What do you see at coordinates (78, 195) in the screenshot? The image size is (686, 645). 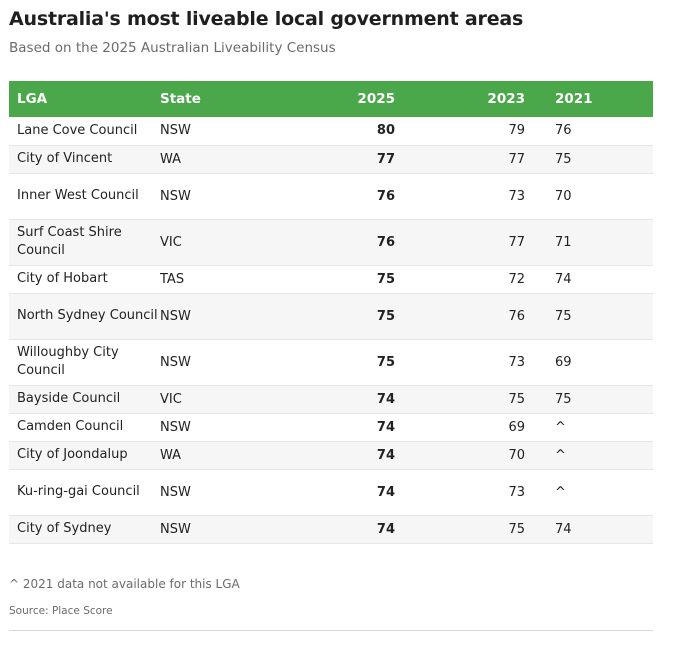 I see `cell-lga: Inner West Council` at bounding box center [78, 195].